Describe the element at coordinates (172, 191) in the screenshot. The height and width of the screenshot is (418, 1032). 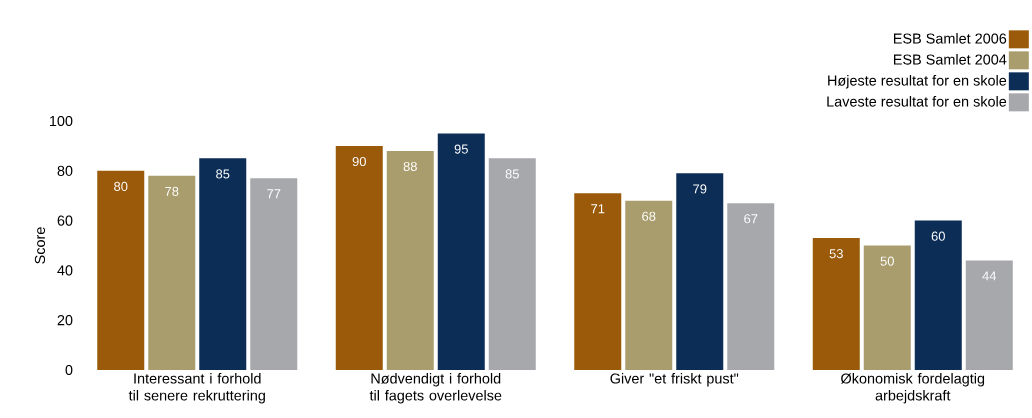
I see `data-label: 78` at that location.